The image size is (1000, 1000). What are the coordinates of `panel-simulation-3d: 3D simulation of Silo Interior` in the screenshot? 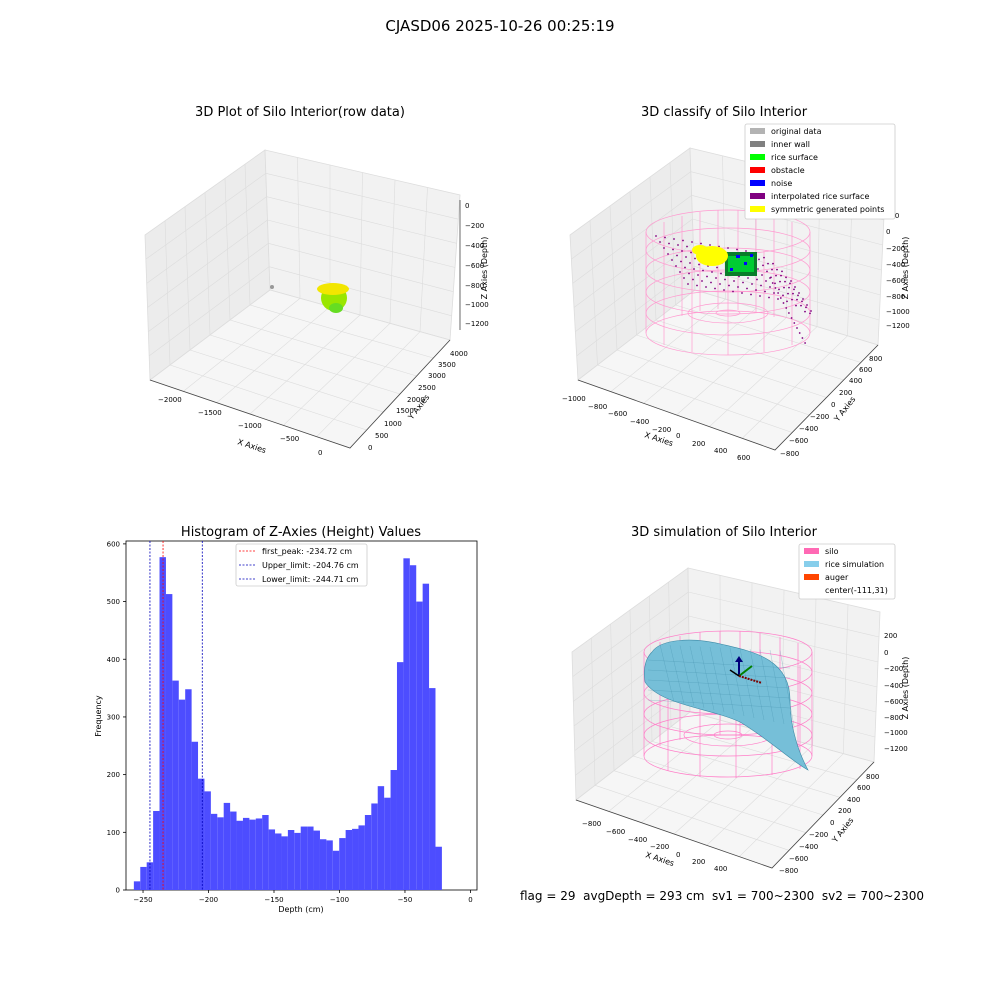 It's located at (740, 700).